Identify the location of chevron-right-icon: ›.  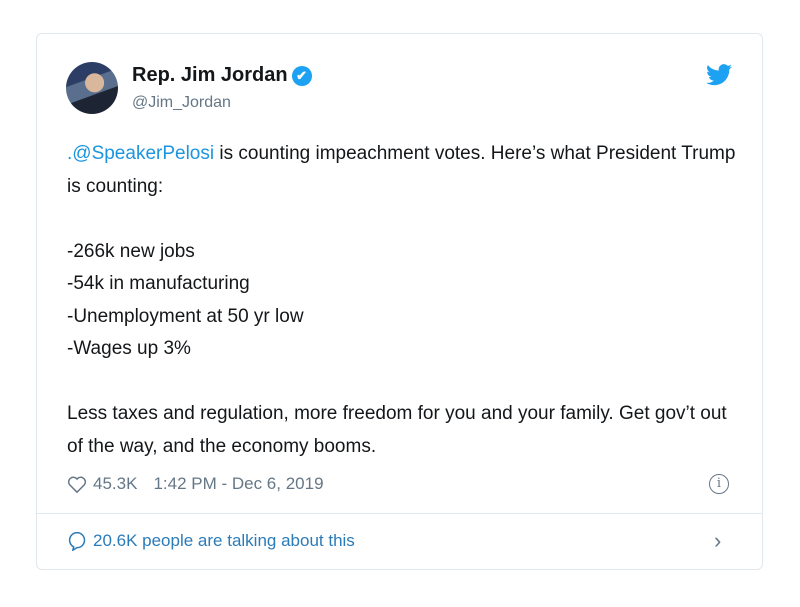
(718, 540).